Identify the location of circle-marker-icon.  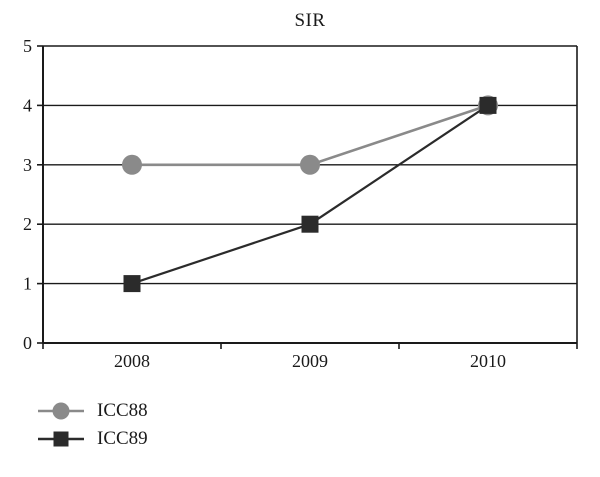
(61, 411).